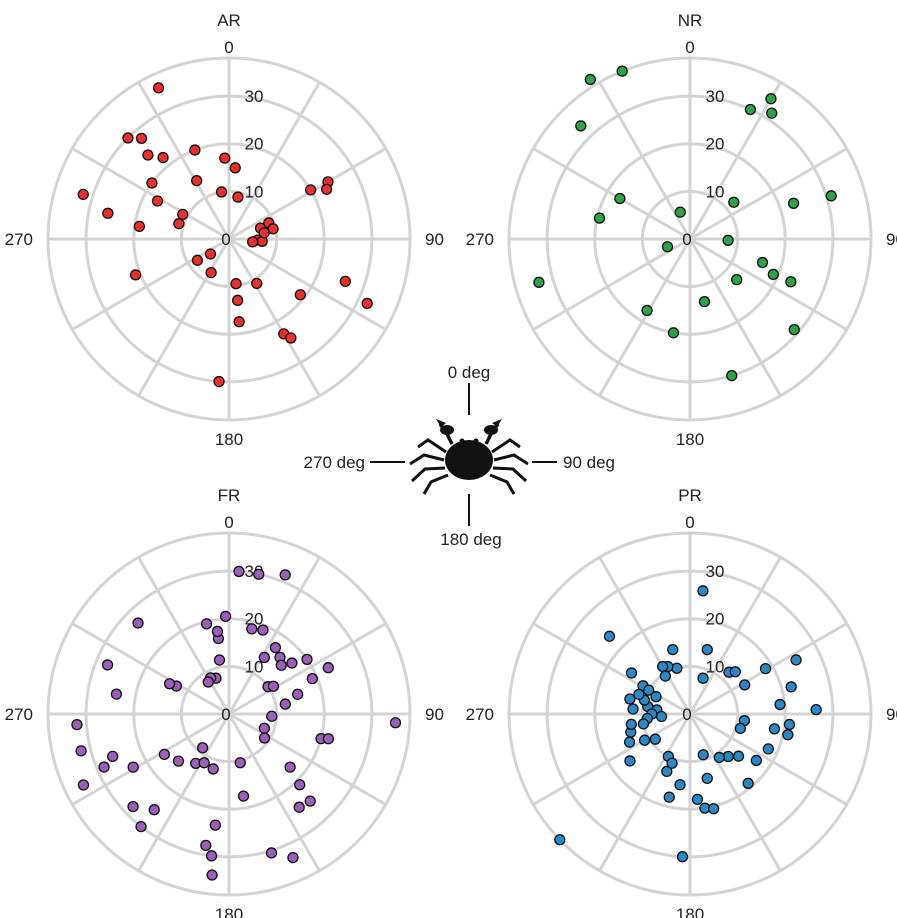 This screenshot has width=897, height=918. Describe the element at coordinates (715, 191) in the screenshot. I see `radial-tick-label: 10` at that location.